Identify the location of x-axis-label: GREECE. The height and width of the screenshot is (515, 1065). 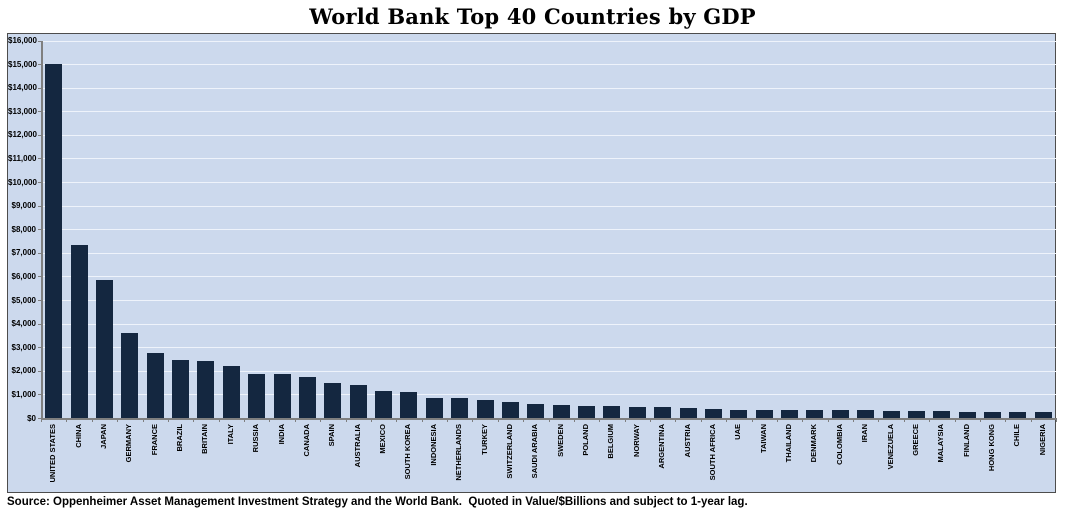
(915, 440).